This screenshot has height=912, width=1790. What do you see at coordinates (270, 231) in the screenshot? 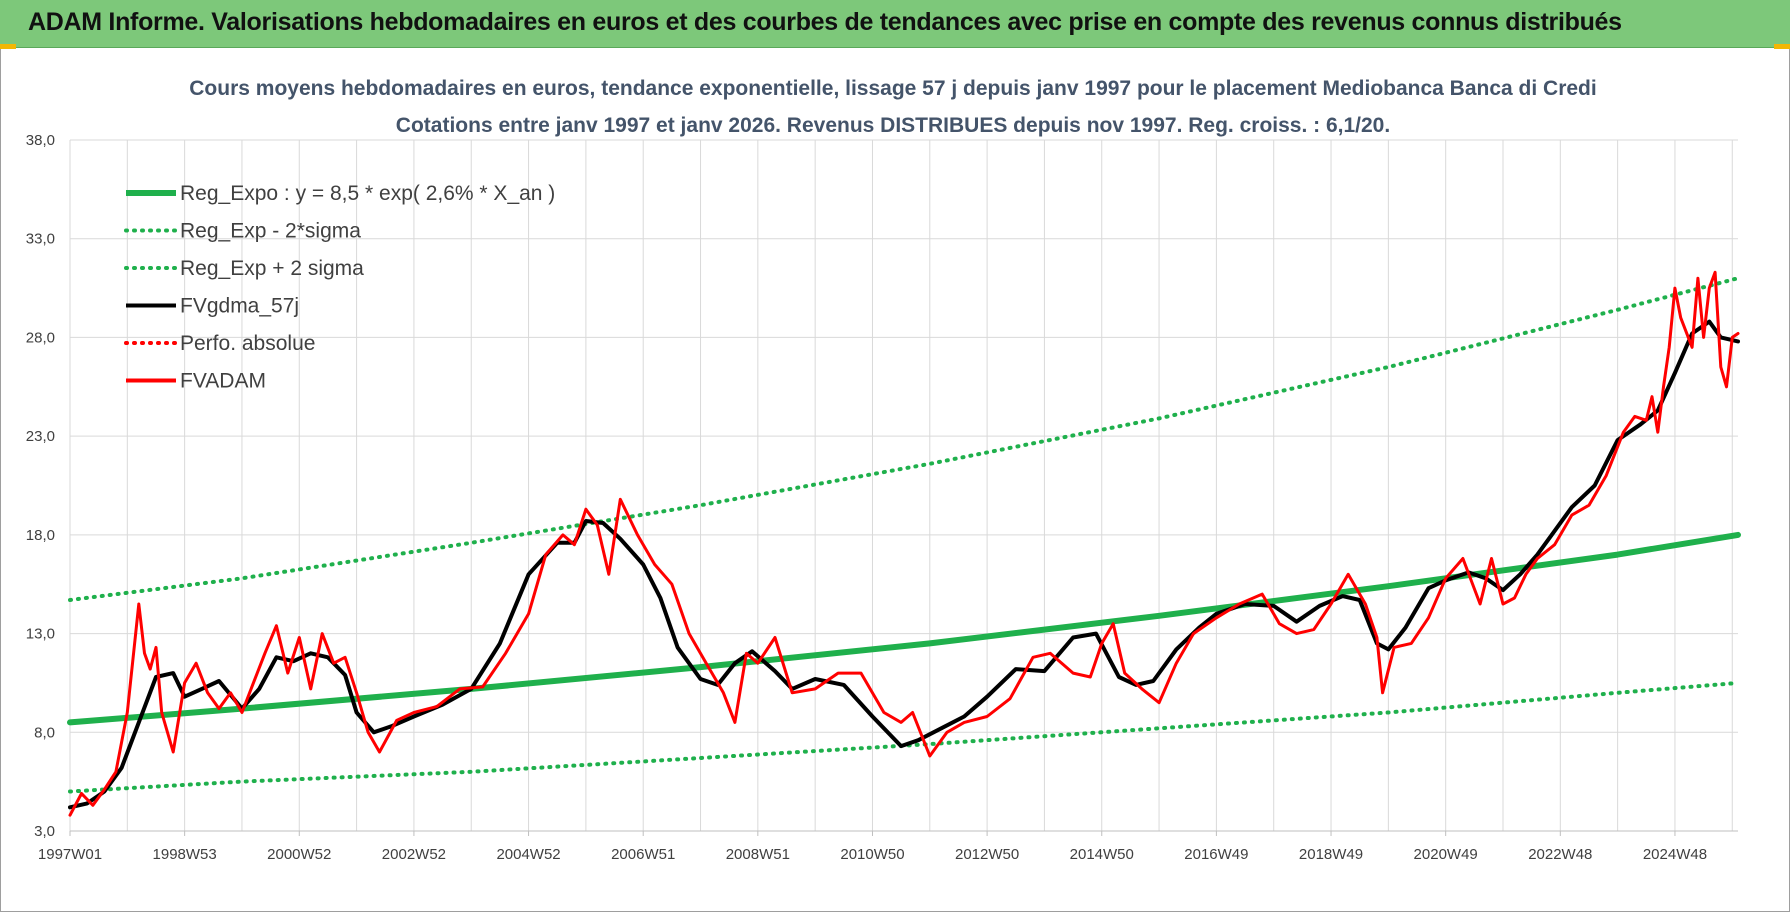
I see `legend-label: Reg_Exp - 2*sigma` at bounding box center [270, 231].